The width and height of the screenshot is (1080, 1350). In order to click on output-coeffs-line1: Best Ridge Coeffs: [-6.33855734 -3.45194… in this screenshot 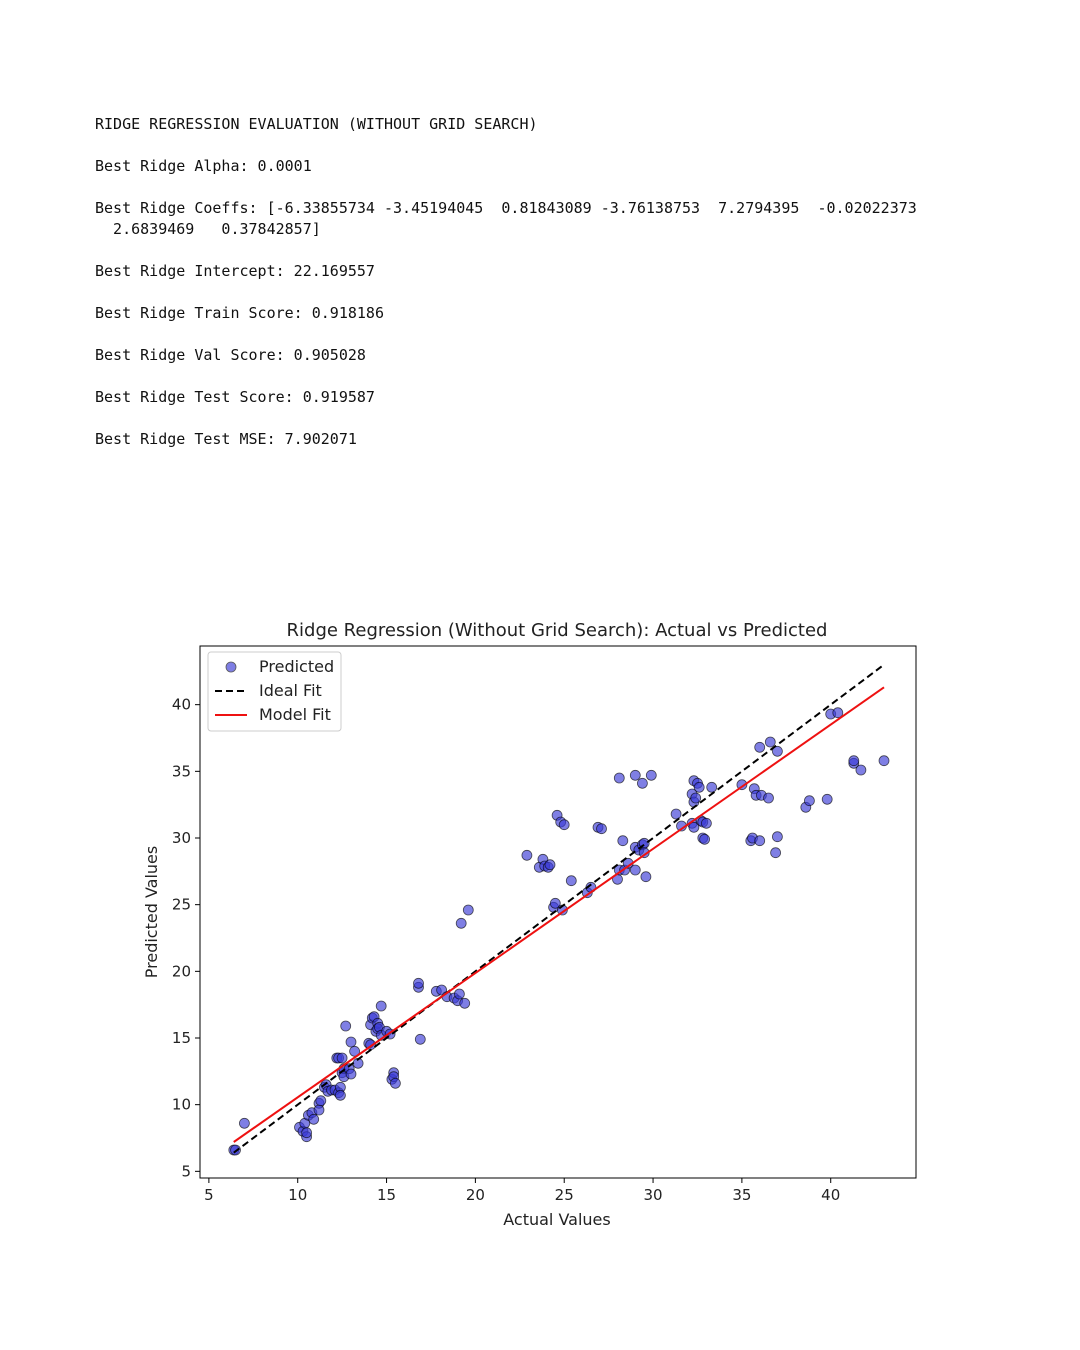, I will do `click(506, 208)`.